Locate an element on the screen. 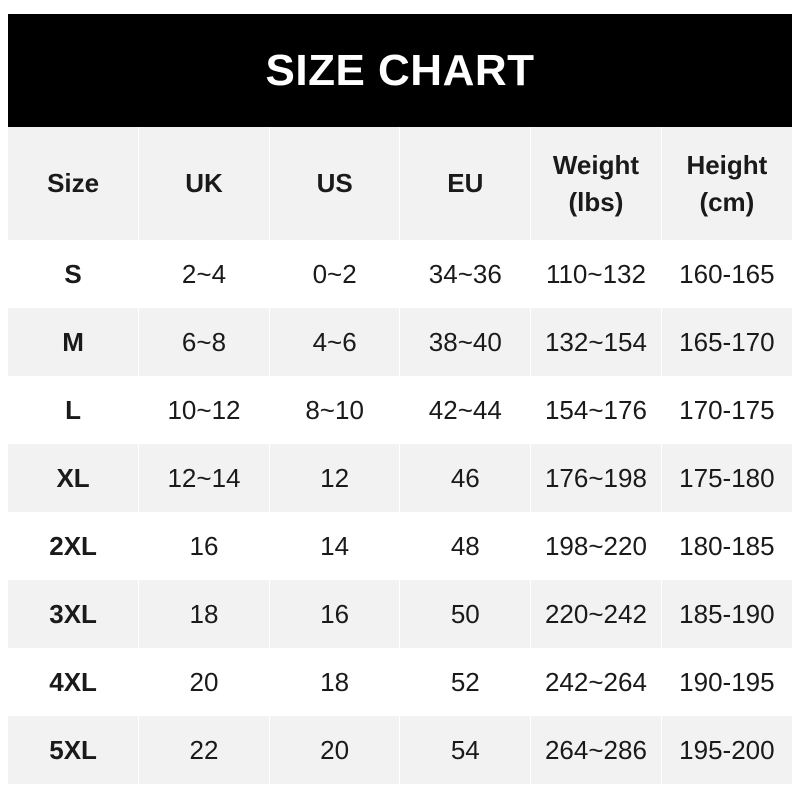 This screenshot has height=800, width=800. table-row: 4XL 20 18 52 242~264 190-195 is located at coordinates (400, 682).